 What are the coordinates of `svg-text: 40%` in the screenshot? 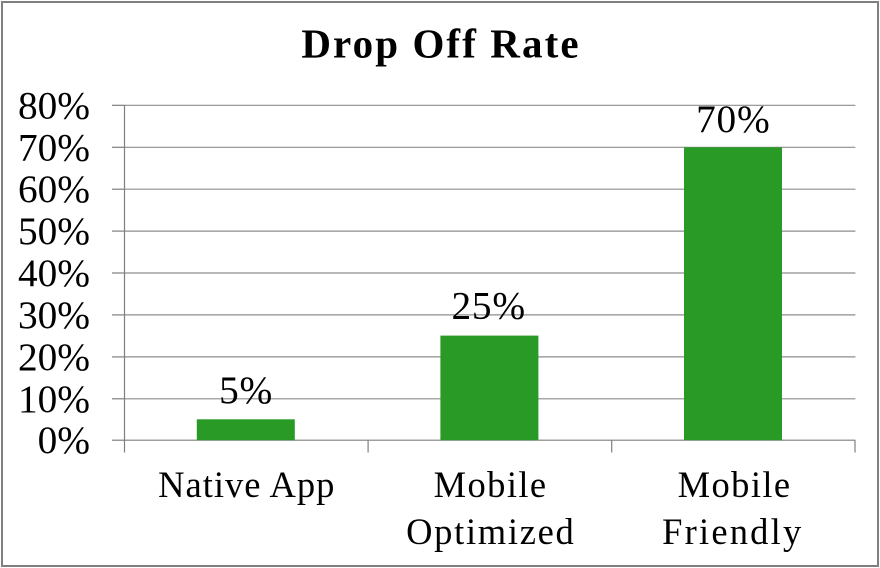 It's located at (54, 273).